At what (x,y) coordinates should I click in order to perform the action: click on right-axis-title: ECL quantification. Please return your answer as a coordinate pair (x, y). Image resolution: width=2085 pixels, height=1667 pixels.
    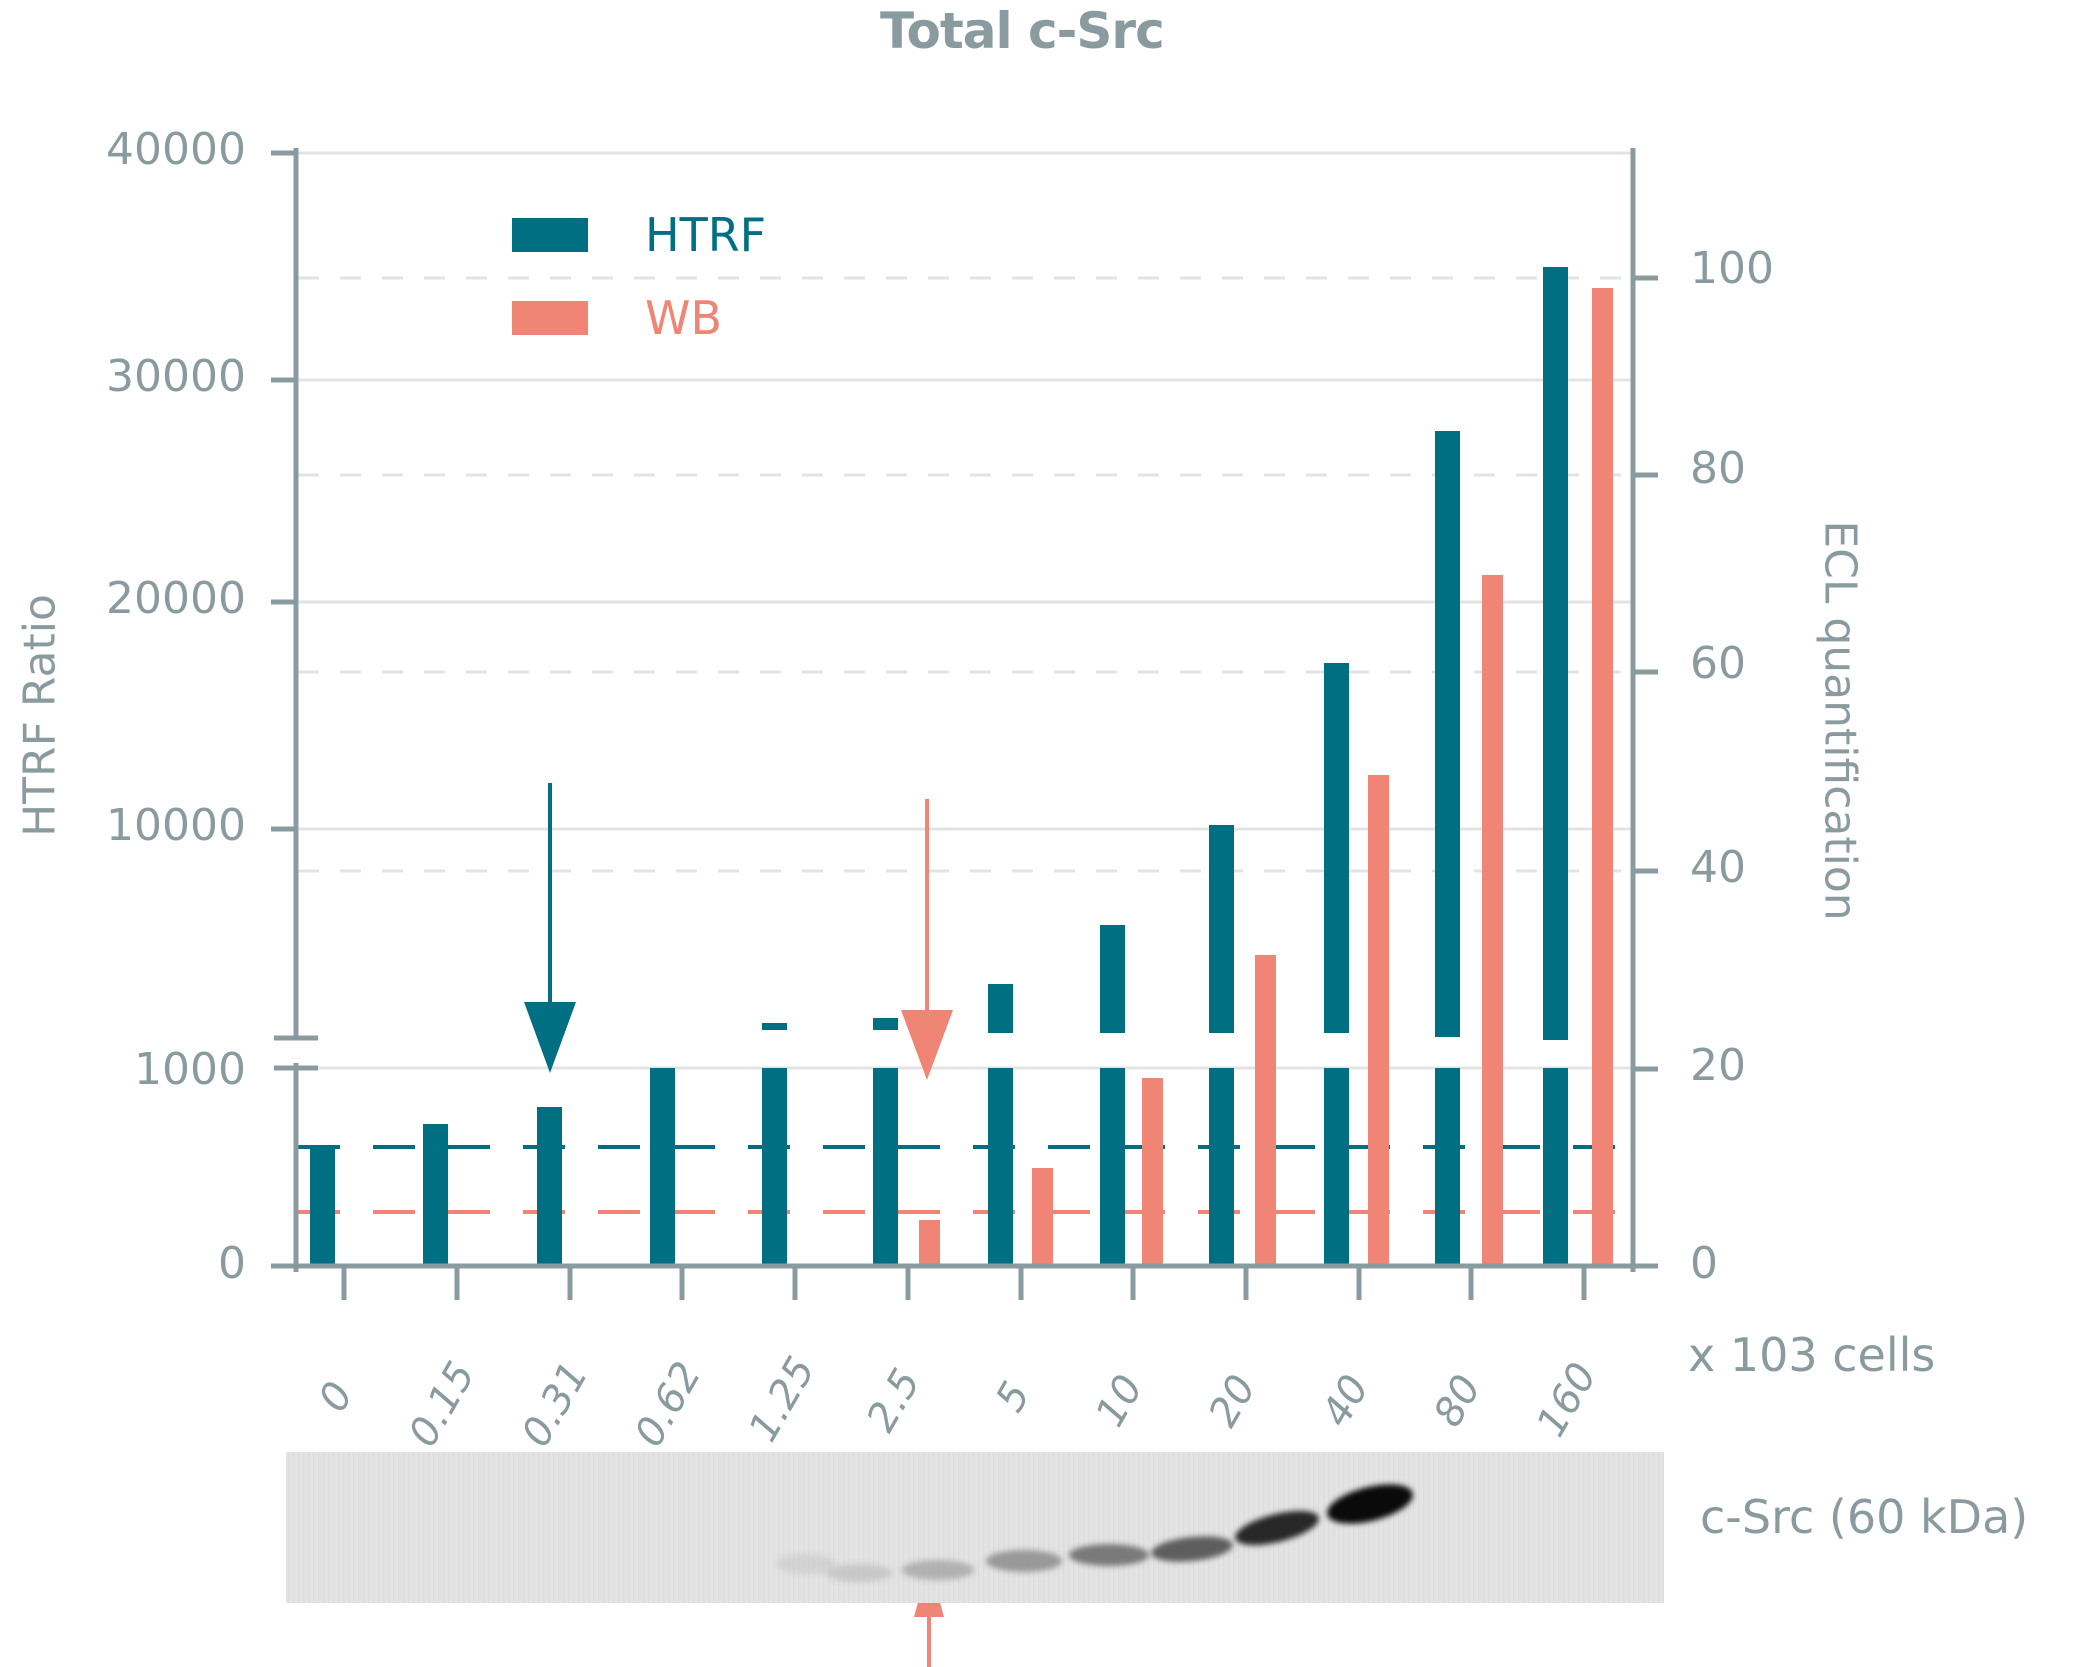
    Looking at the image, I should click on (1840, 720).